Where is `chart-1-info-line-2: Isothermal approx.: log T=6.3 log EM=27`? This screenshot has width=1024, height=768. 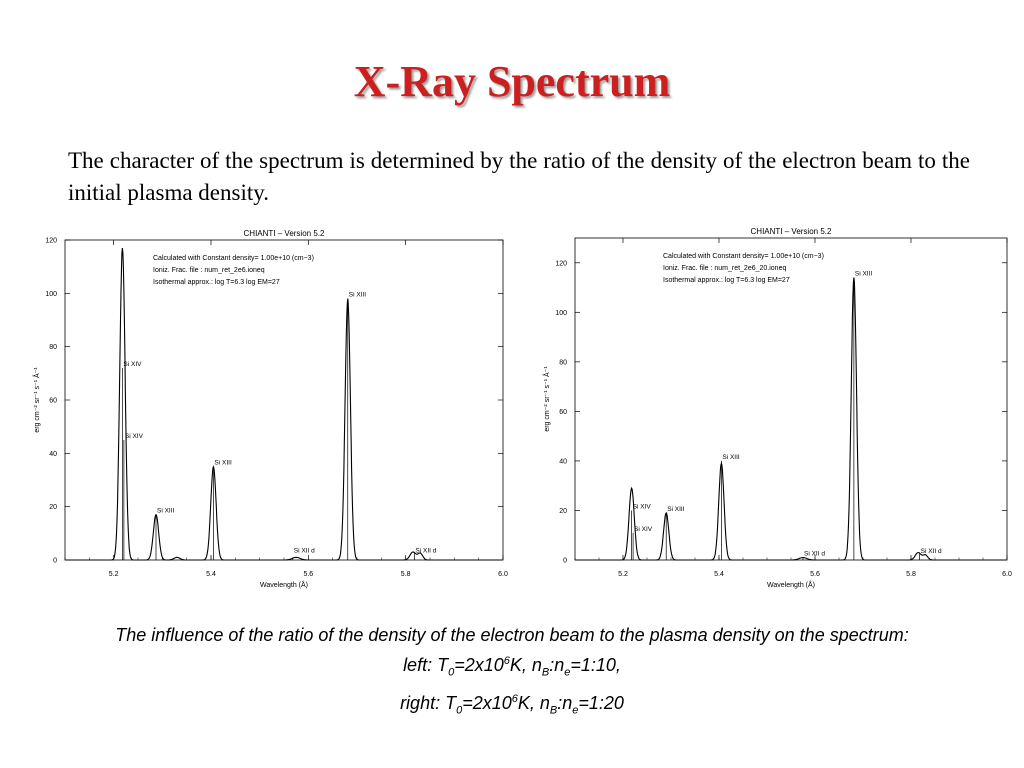
chart-1-info-line-2: Isothermal approx.: log T=6.3 log EM=27 is located at coordinates (726, 280).